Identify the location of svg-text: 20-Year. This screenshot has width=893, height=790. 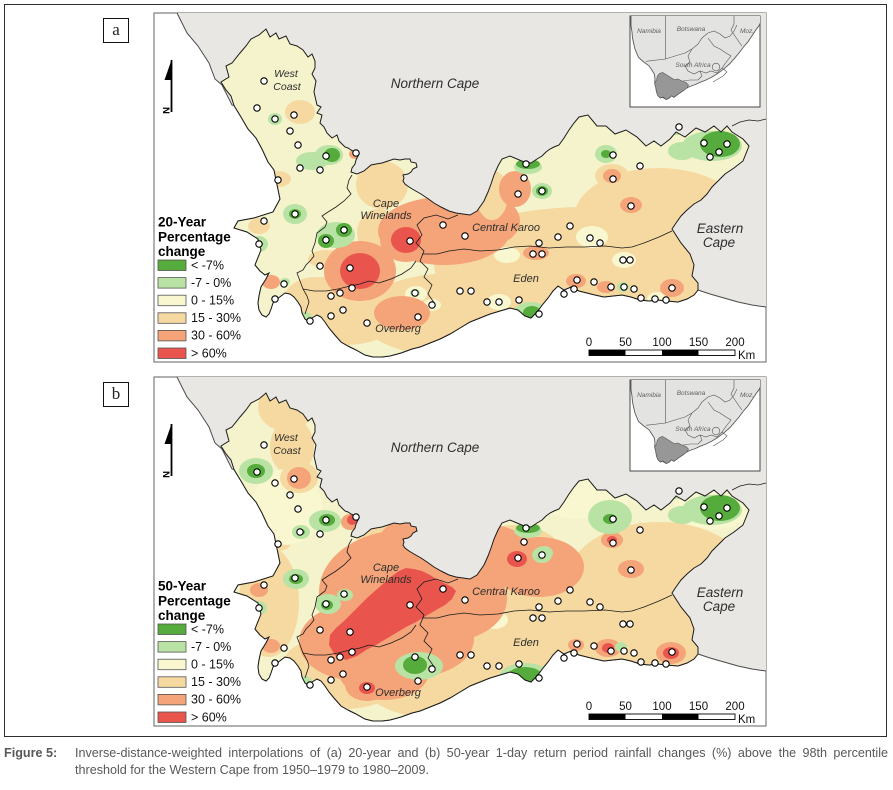
(182, 222).